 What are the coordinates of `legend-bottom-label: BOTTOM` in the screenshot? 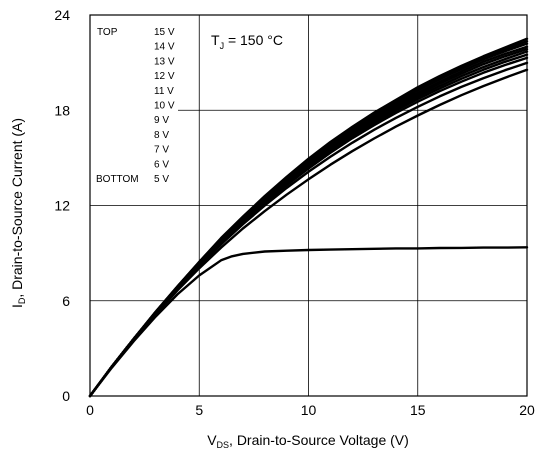 It's located at (117, 179).